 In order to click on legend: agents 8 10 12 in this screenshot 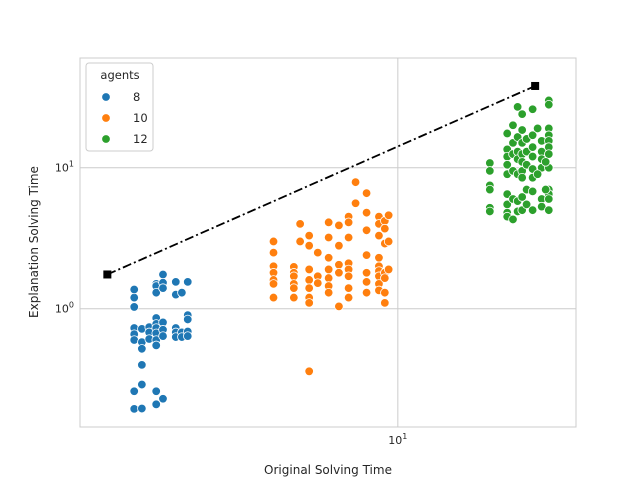, I will do `click(119, 107)`.